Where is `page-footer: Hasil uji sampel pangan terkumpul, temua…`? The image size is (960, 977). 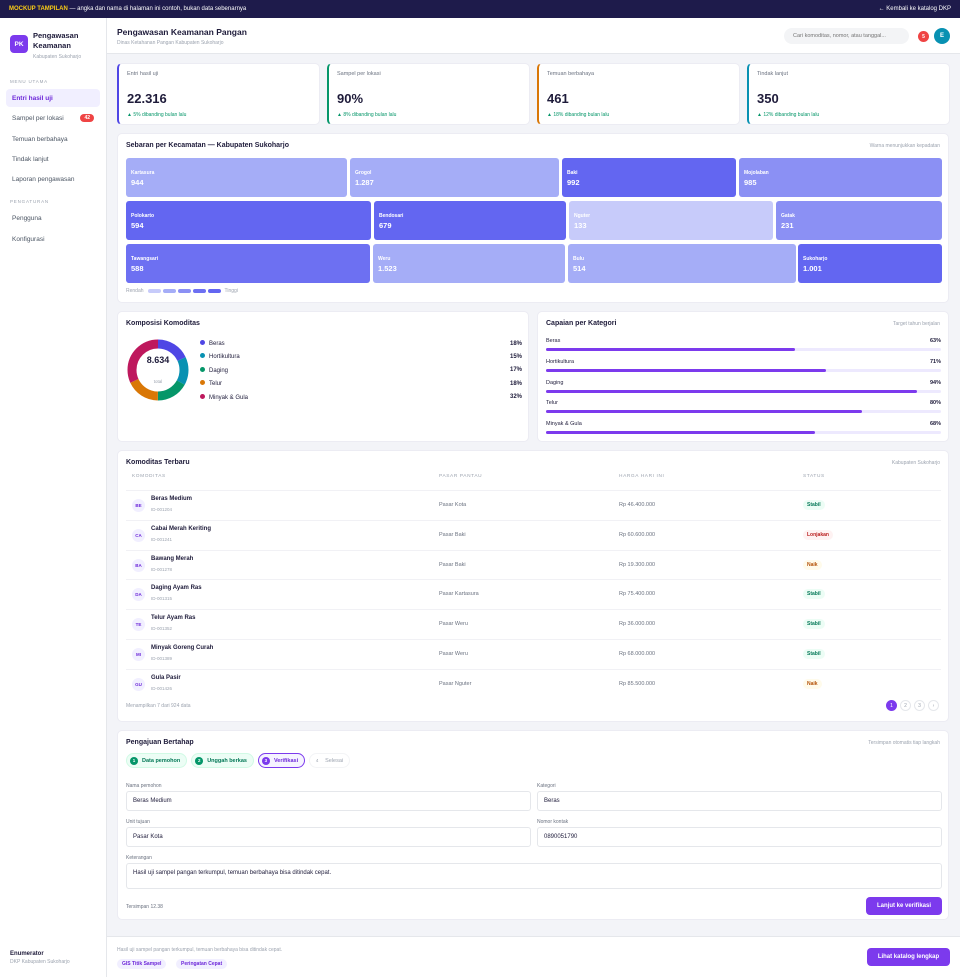
page-footer: Hasil uji sampel pangan terkumpul, temua… is located at coordinates (533, 956).